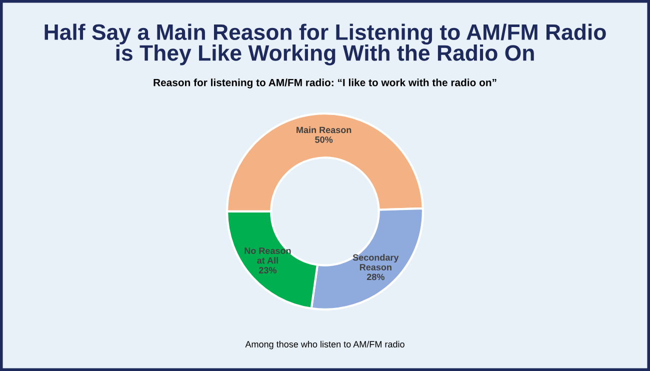 The width and height of the screenshot is (650, 371). I want to click on text: Among those who listen to AM/FM radio, so click(324, 345).